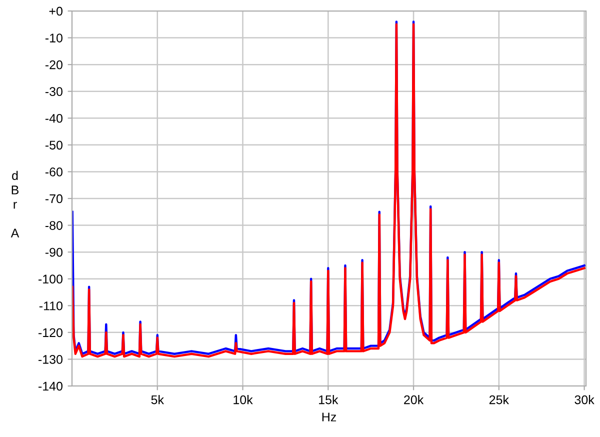  I want to click on x-tick-label: 20k, so click(414, 399).